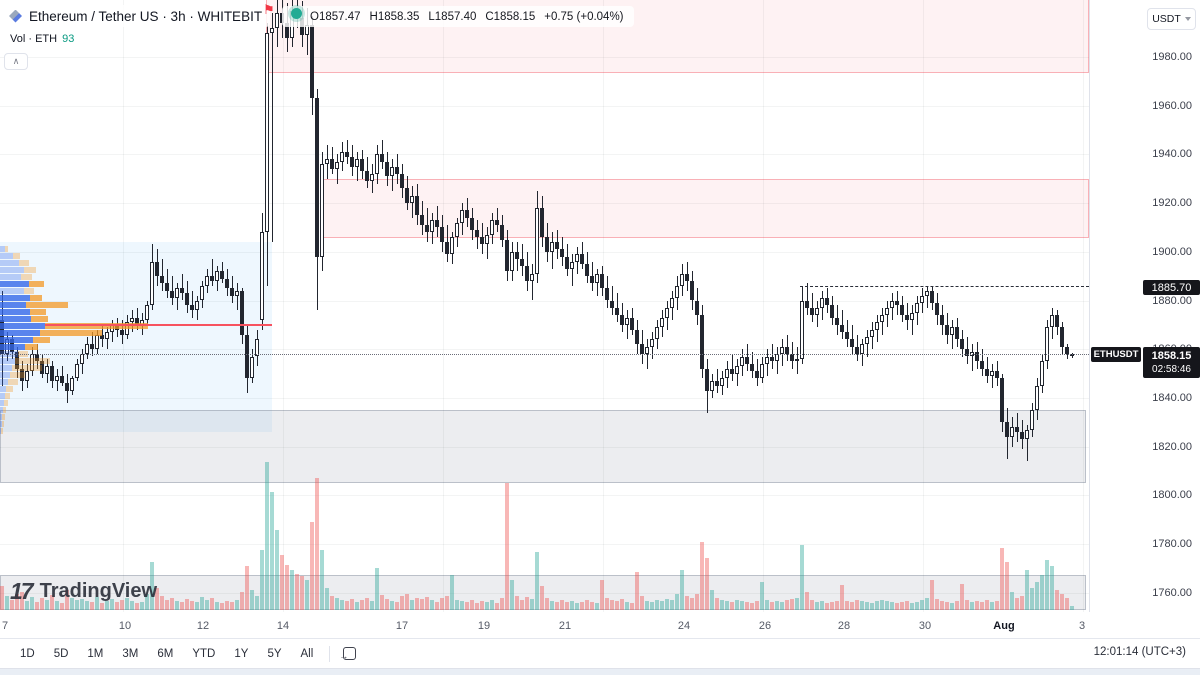  Describe the element at coordinates (95, 653) in the screenshot. I see `range-button-1m: 1M` at that location.